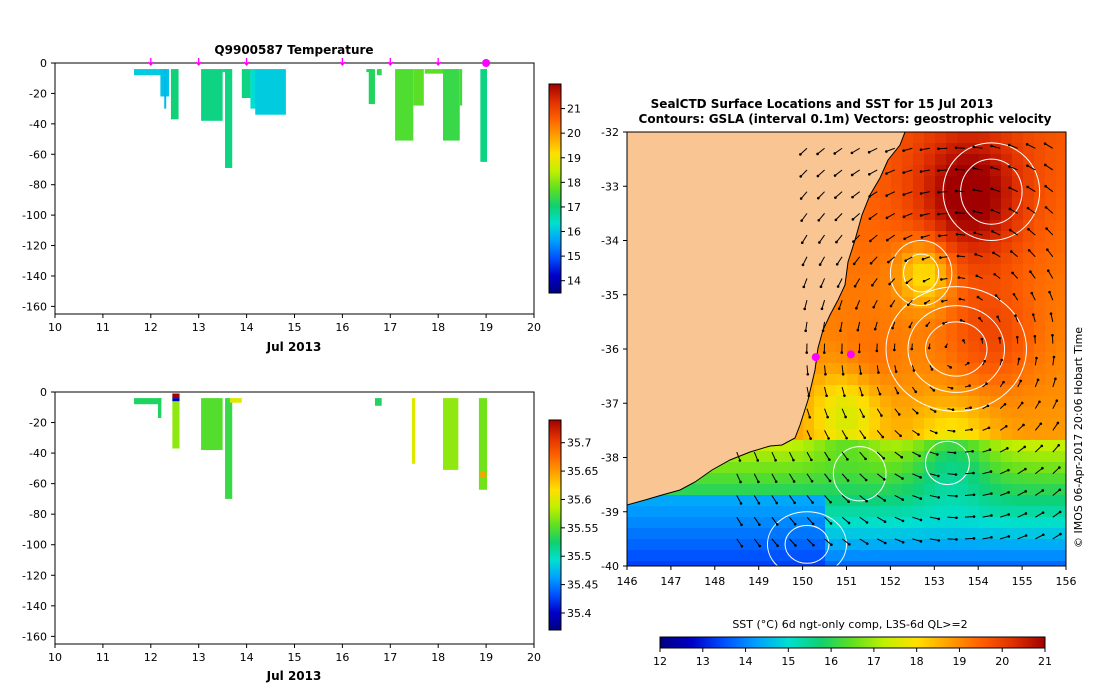  Describe the element at coordinates (38, 154) in the screenshot. I see `y-tick-label: -60` at that location.